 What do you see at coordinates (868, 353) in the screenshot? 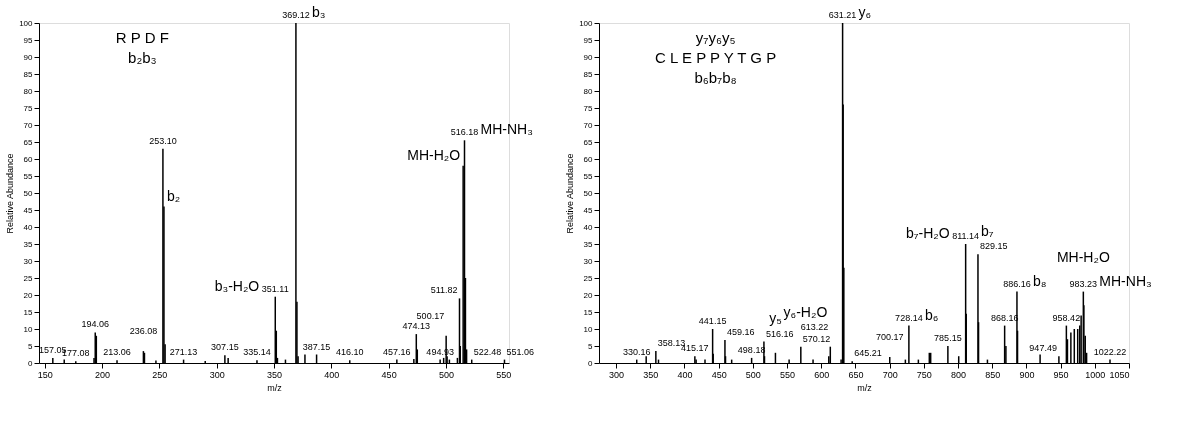
I see `annotation: 645.21` at bounding box center [868, 353].